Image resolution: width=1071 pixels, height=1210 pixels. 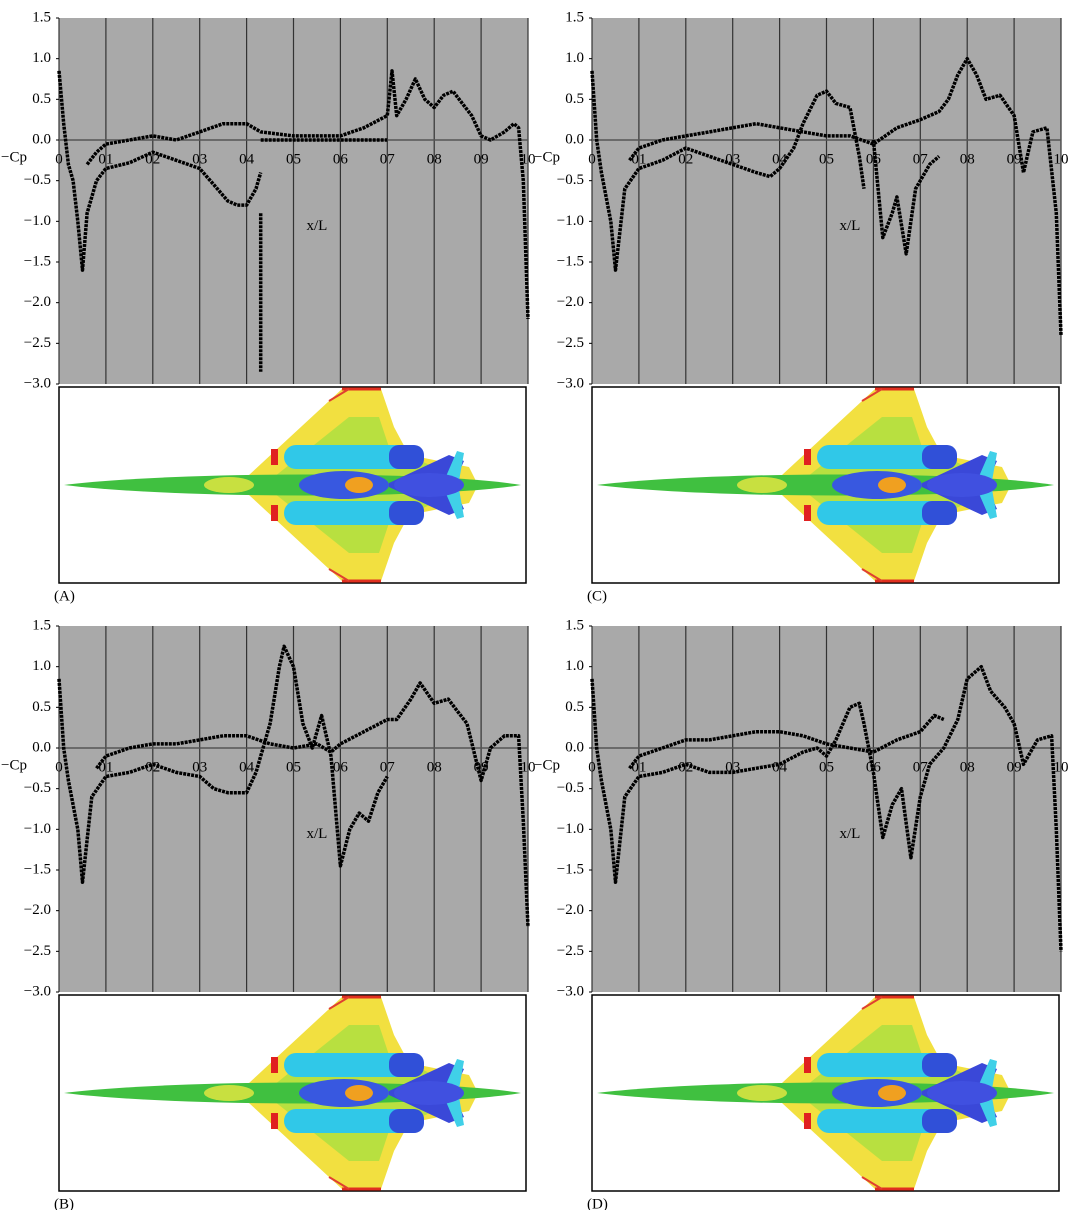 What do you see at coordinates (574, 99) in the screenshot?
I see `y-tick-label: 0.5` at bounding box center [574, 99].